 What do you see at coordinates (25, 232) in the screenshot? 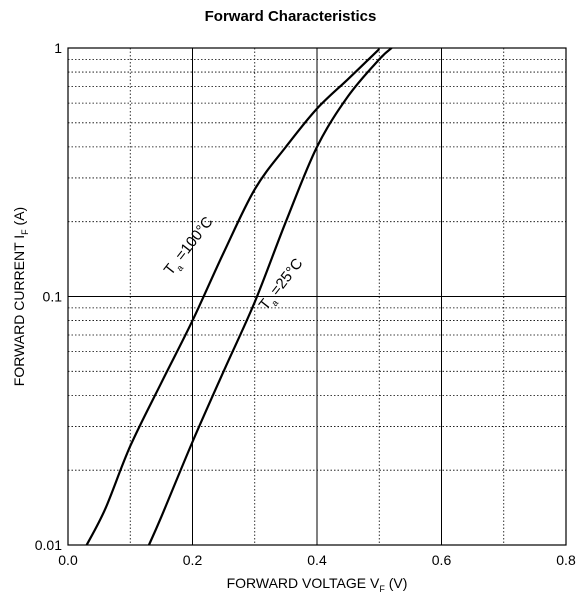
I see `y-axis-label-sub: F` at bounding box center [25, 232].